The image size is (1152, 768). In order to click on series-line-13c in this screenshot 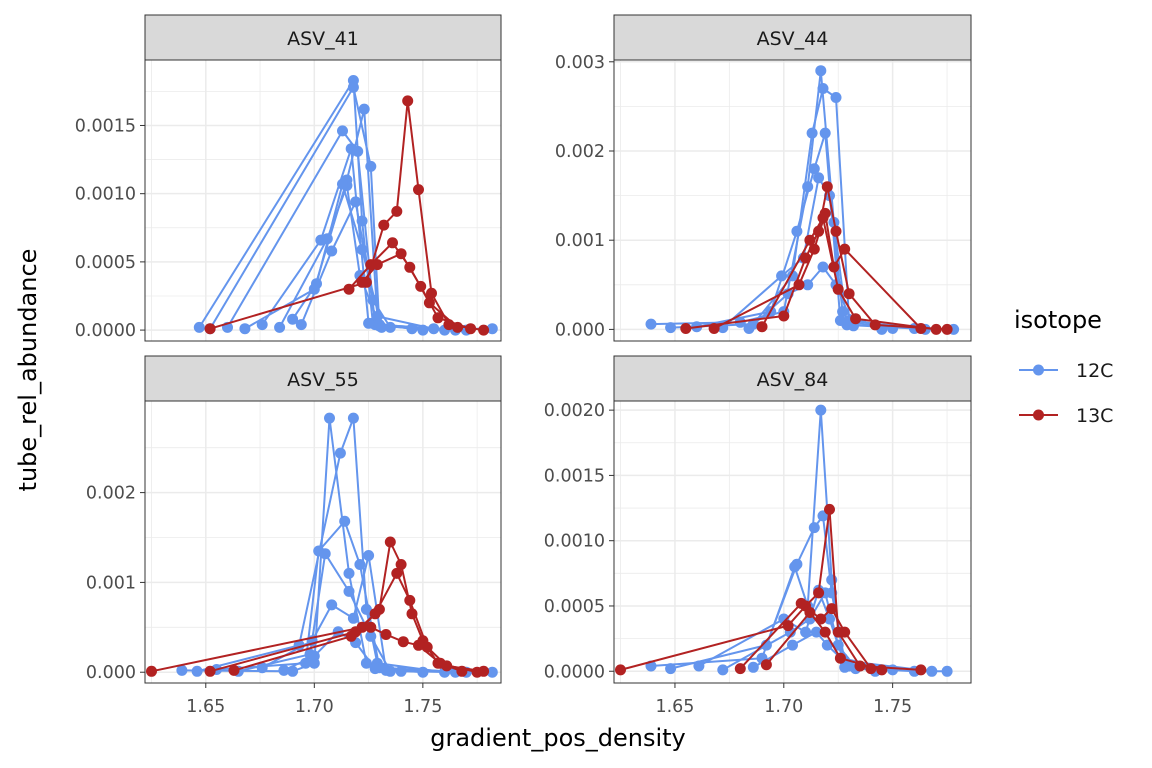, I will do `click(805, 636)`.